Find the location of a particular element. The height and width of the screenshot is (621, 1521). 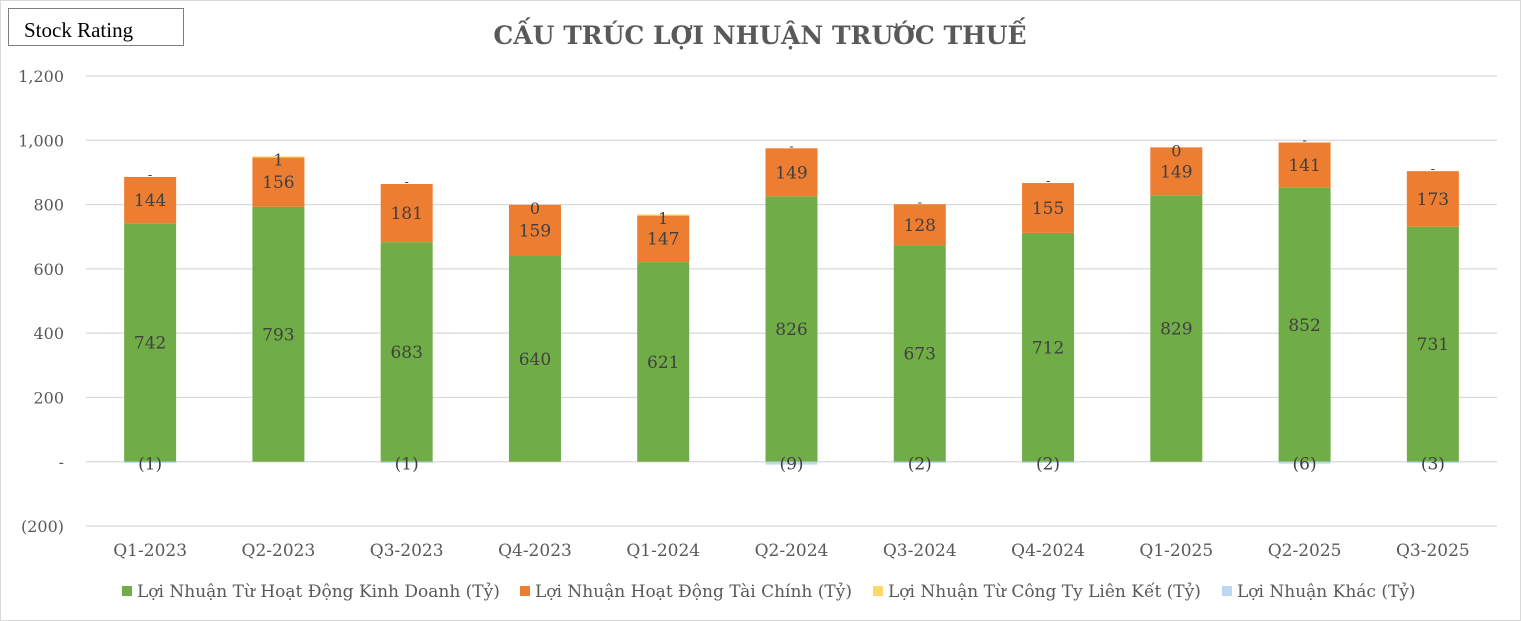

x-tick-label: Q2-2023 is located at coordinates (279, 551).